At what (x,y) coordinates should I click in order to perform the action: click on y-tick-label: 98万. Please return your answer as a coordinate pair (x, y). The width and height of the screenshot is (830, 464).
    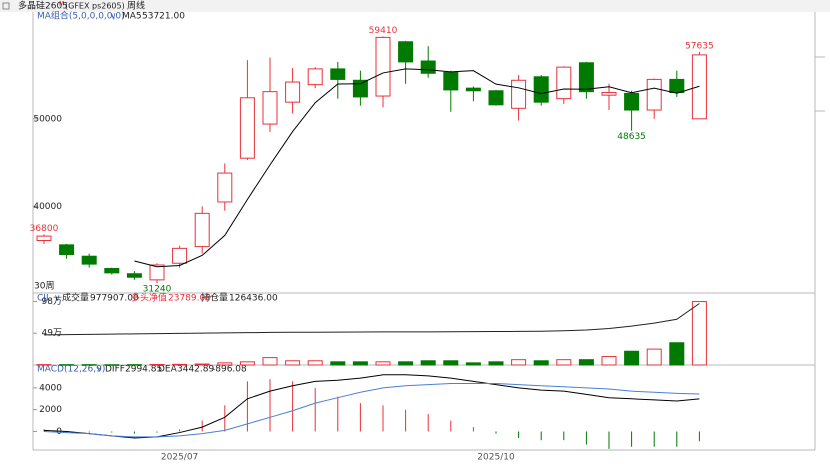
    Looking at the image, I should click on (52, 302).